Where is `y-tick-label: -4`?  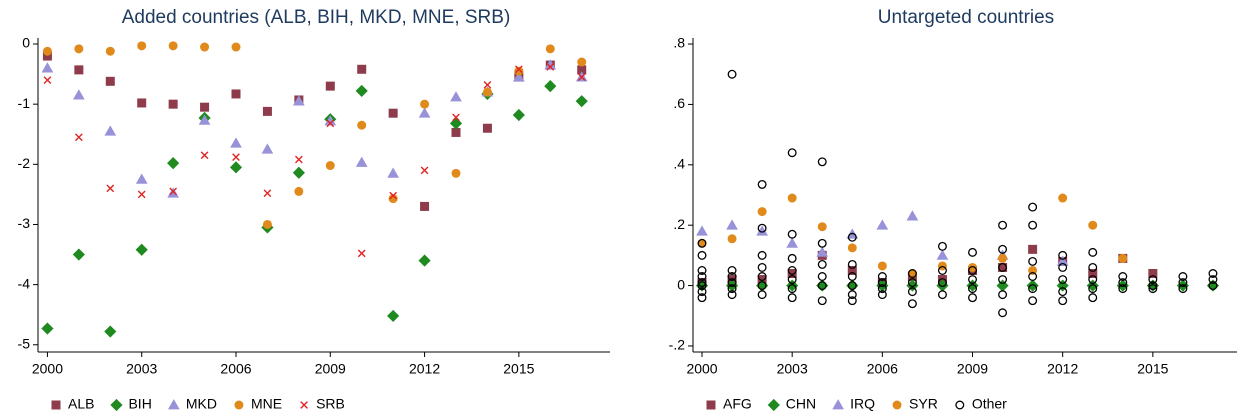 y-tick-label: -4 is located at coordinates (24, 283).